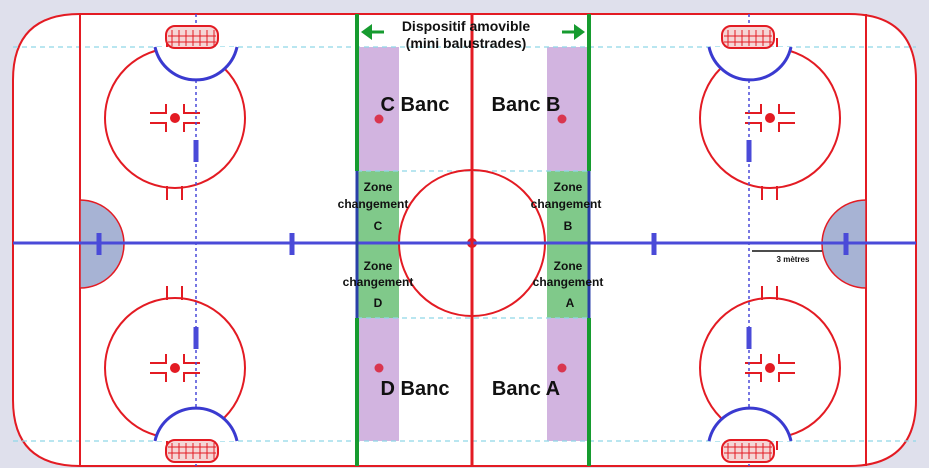 Image resolution: width=929 pixels, height=468 pixels. Describe the element at coordinates (568, 109) in the screenshot. I see `bench-b-area` at that location.